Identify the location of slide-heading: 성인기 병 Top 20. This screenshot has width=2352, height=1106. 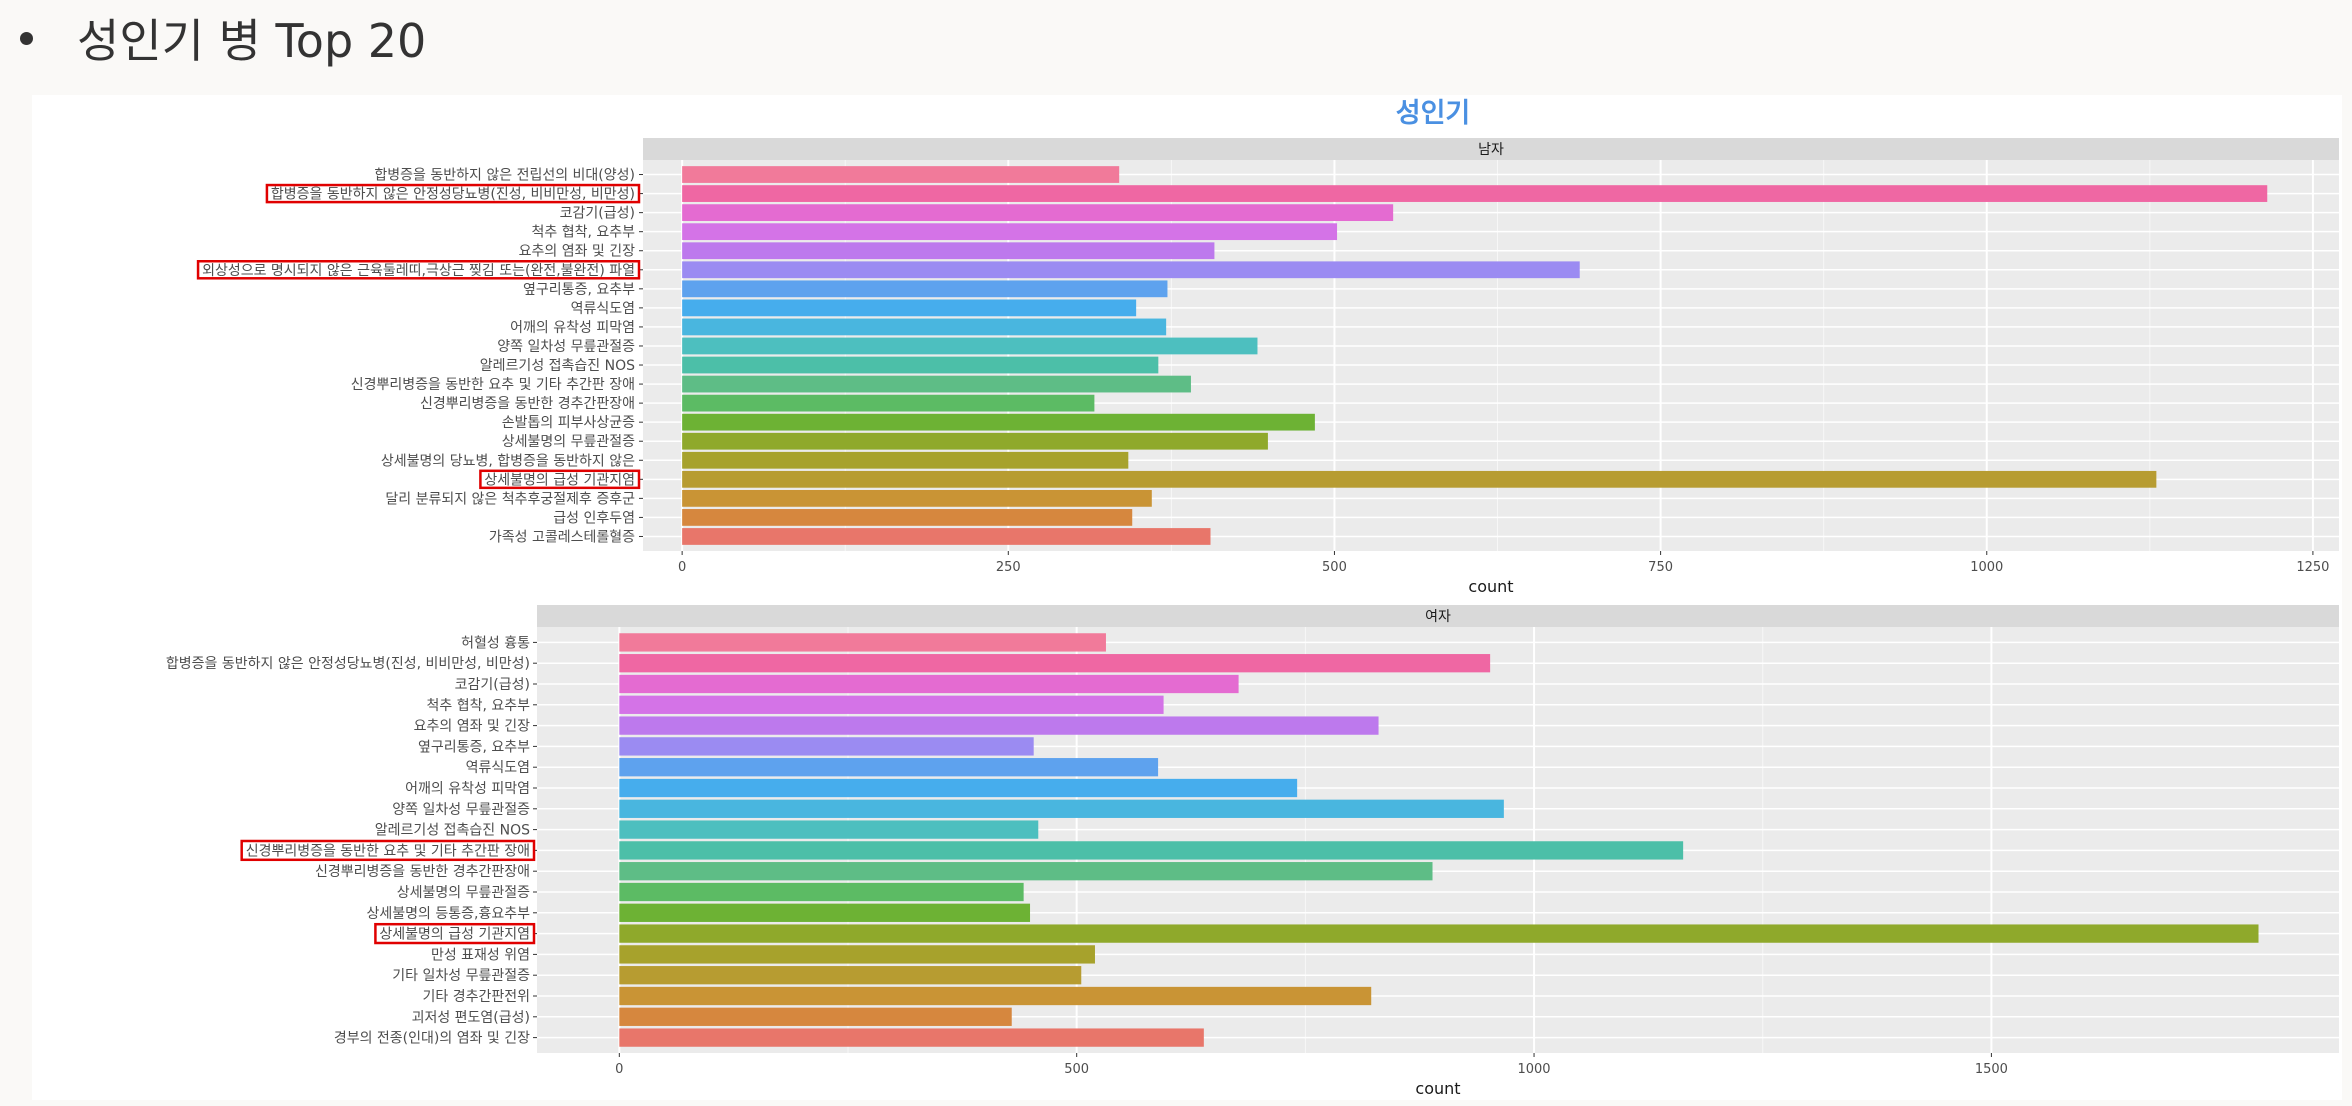
(220, 38).